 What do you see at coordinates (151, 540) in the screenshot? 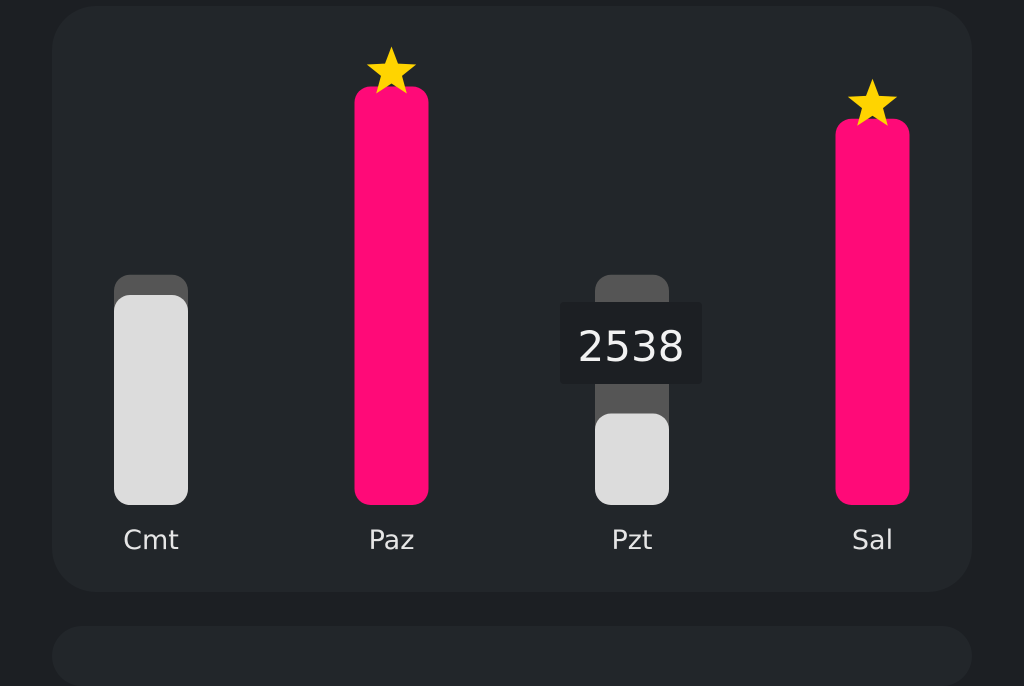
I see `day-label: Cmt` at bounding box center [151, 540].